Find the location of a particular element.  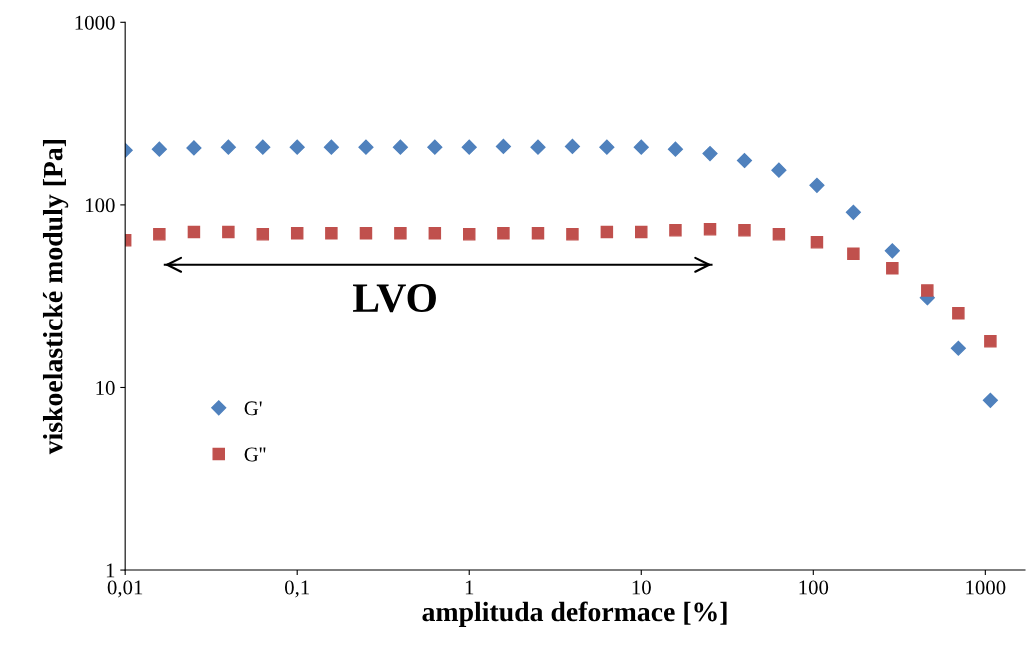

legend-label: G' is located at coordinates (253, 408).